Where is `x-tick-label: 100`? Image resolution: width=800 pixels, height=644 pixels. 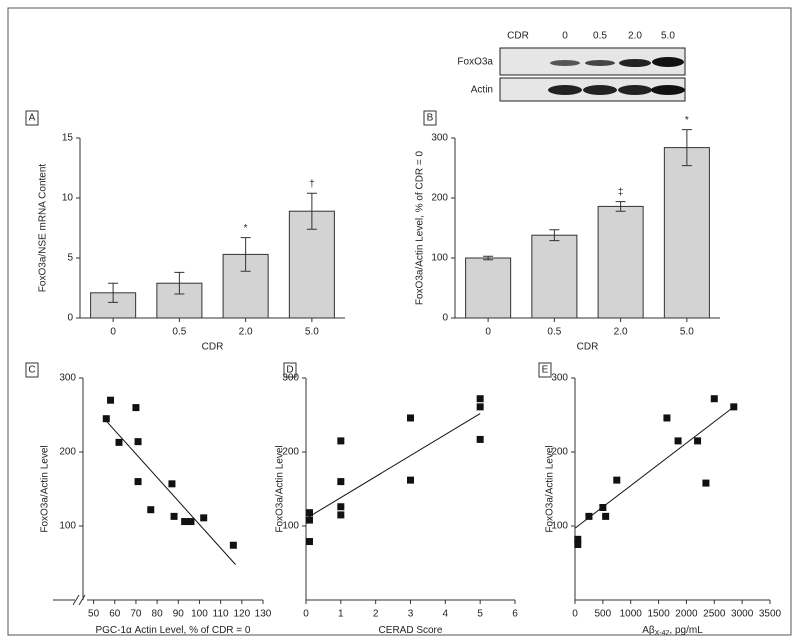 x-tick-label: 100 is located at coordinates (199, 614).